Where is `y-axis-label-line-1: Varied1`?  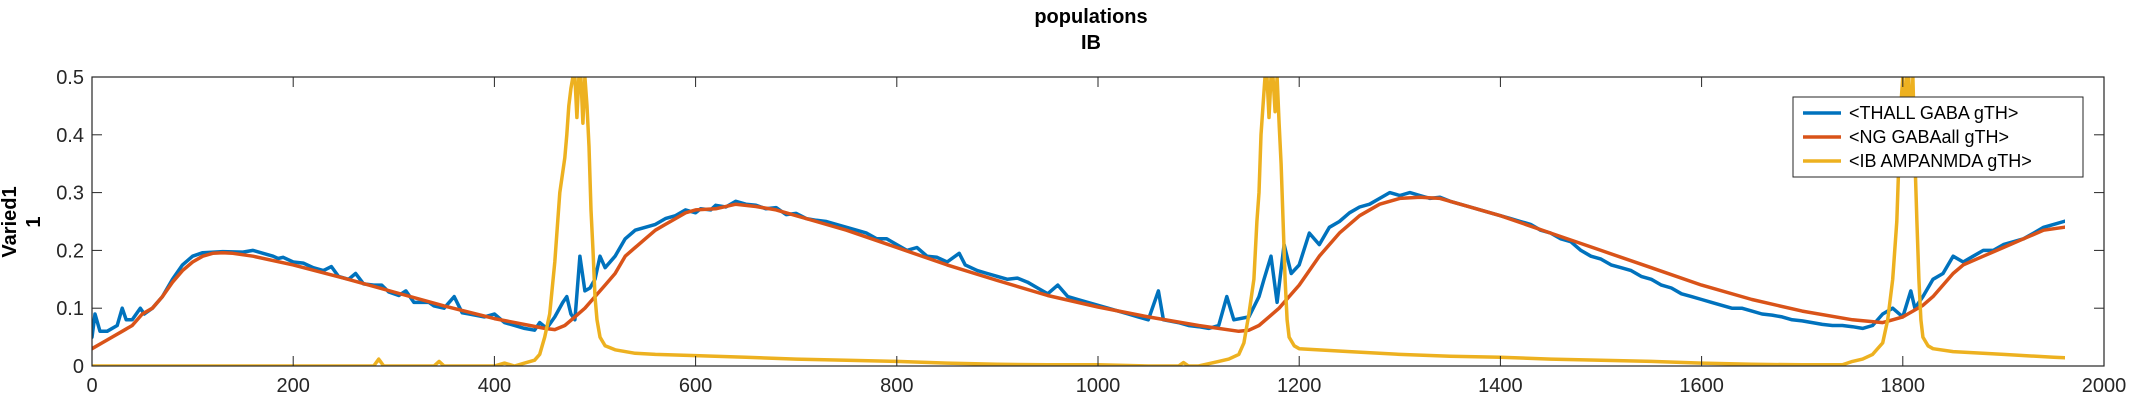
y-axis-label-line-1: Varied1 is located at coordinates (10, 221).